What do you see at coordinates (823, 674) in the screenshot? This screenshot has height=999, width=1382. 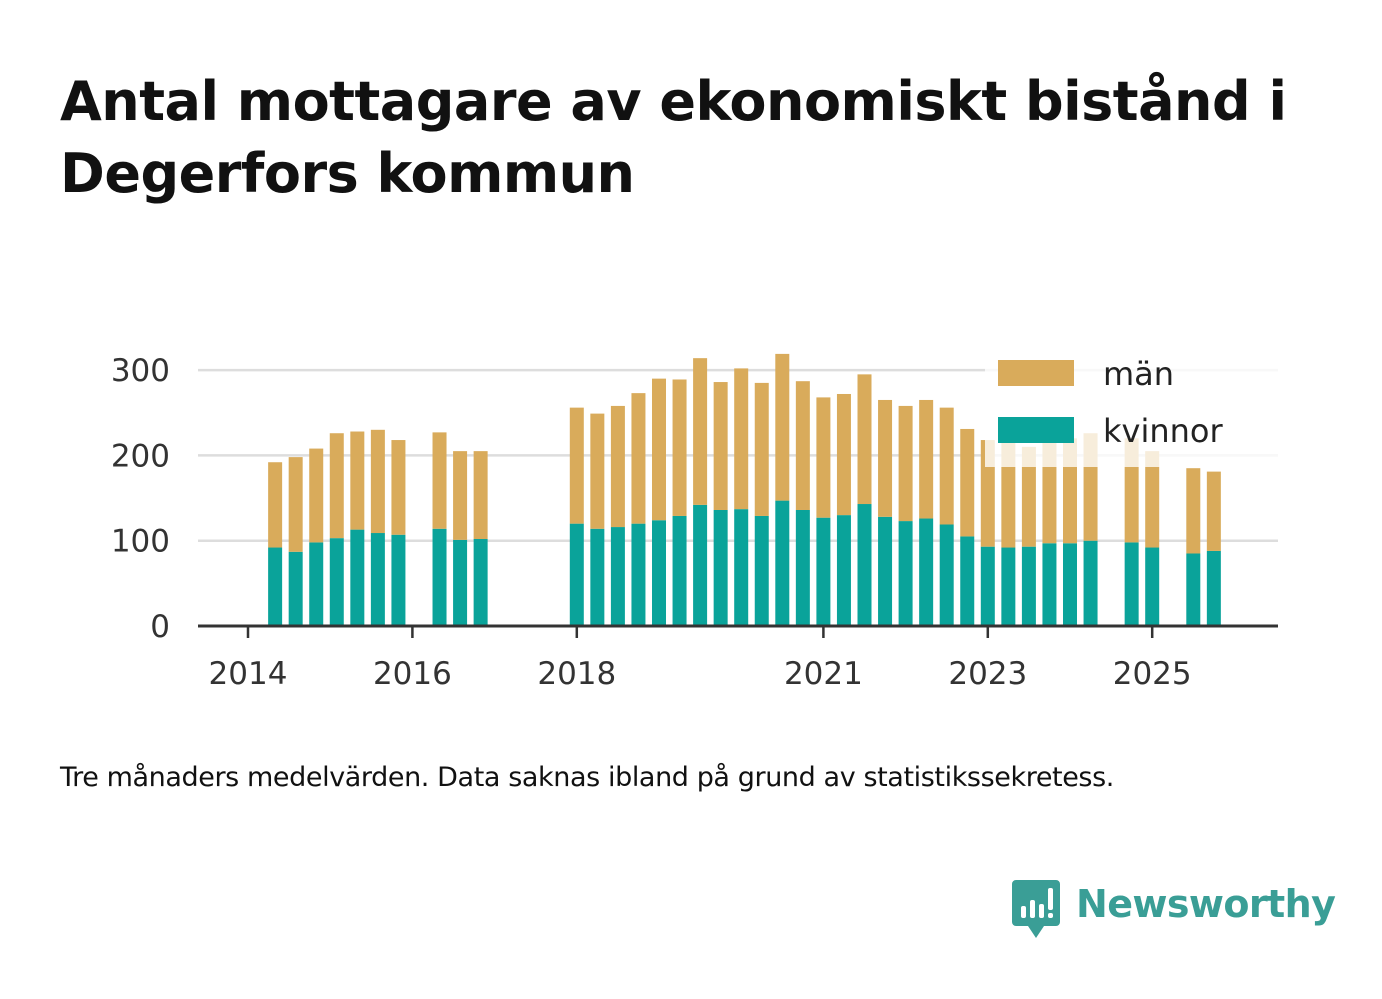 I see `x-tick-label: 2021` at bounding box center [823, 674].